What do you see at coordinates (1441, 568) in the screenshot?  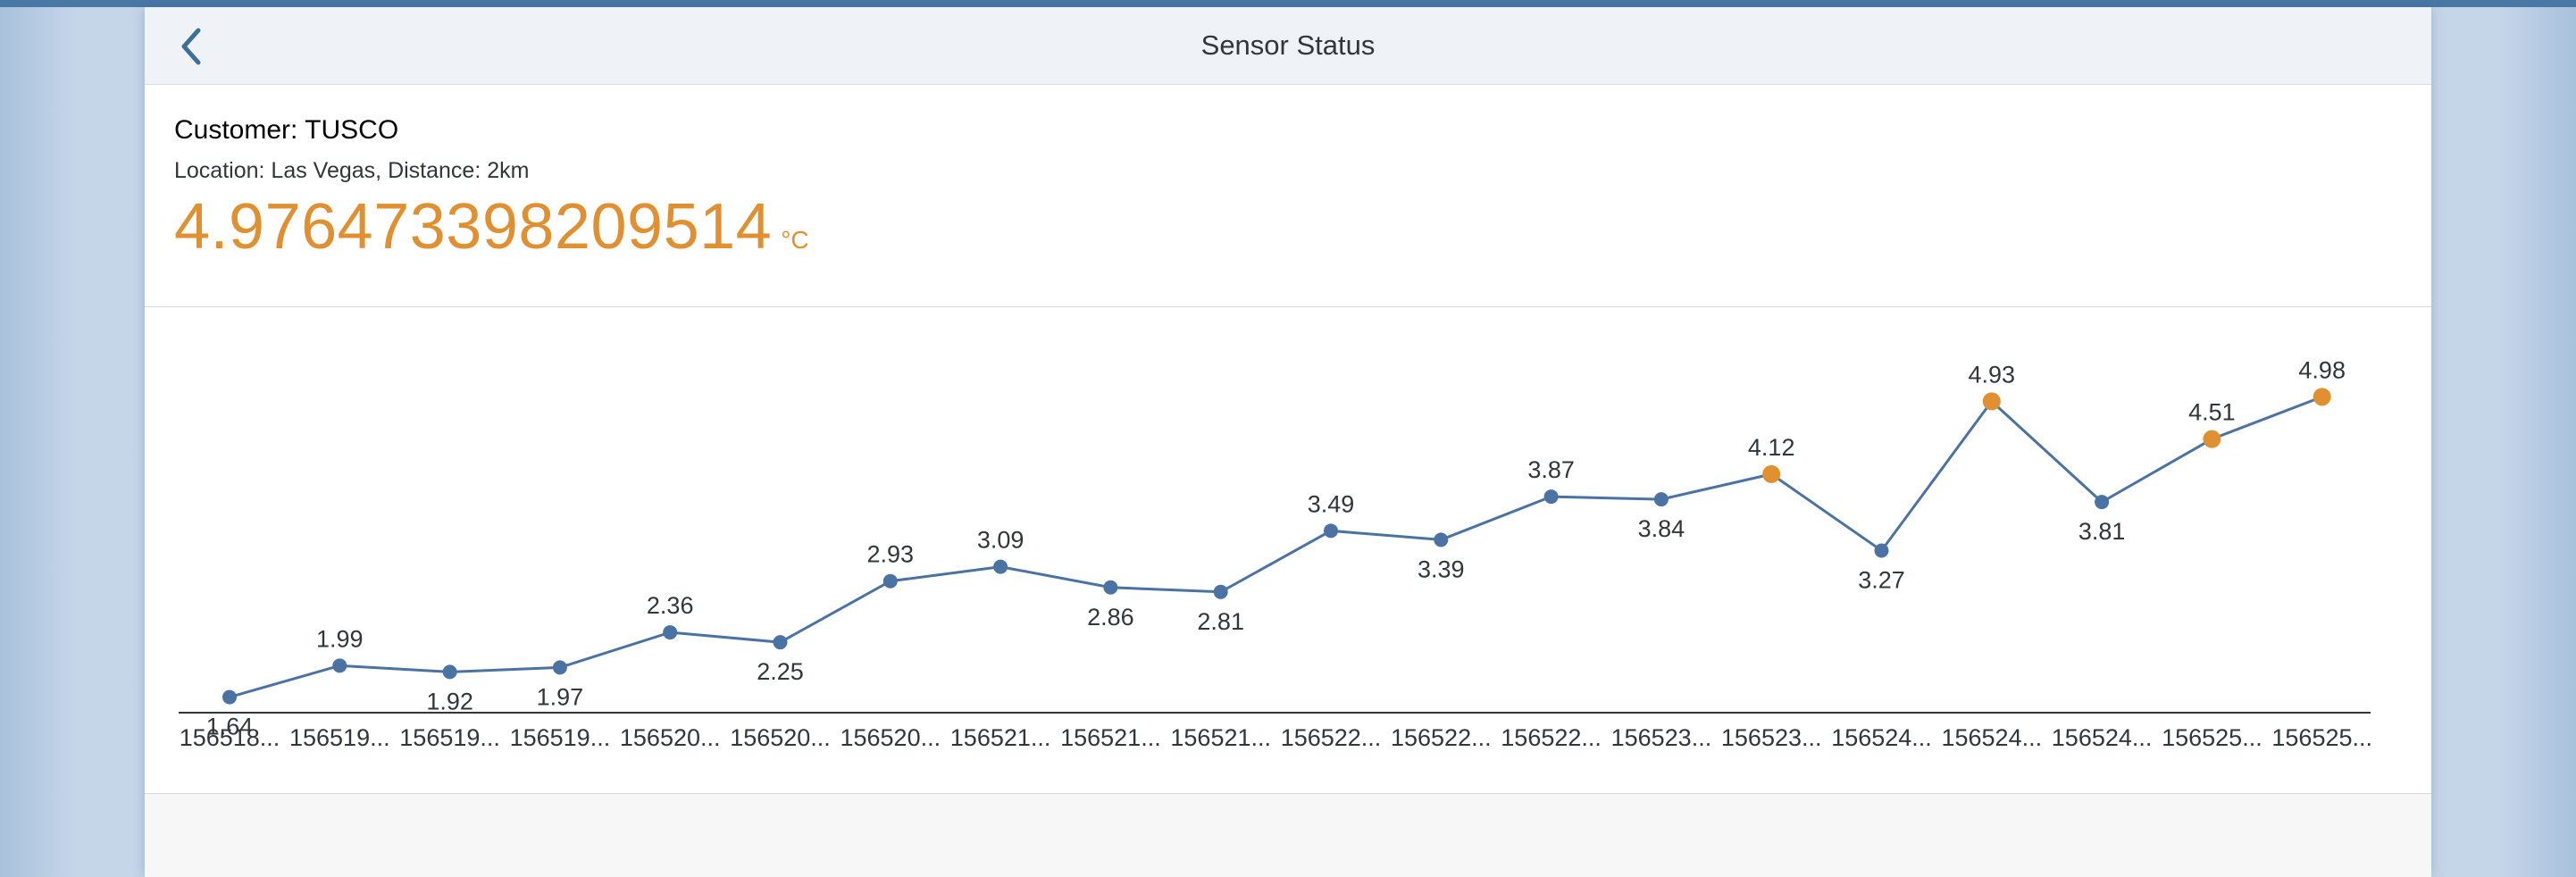 I see `data-label: 3.39` at bounding box center [1441, 568].